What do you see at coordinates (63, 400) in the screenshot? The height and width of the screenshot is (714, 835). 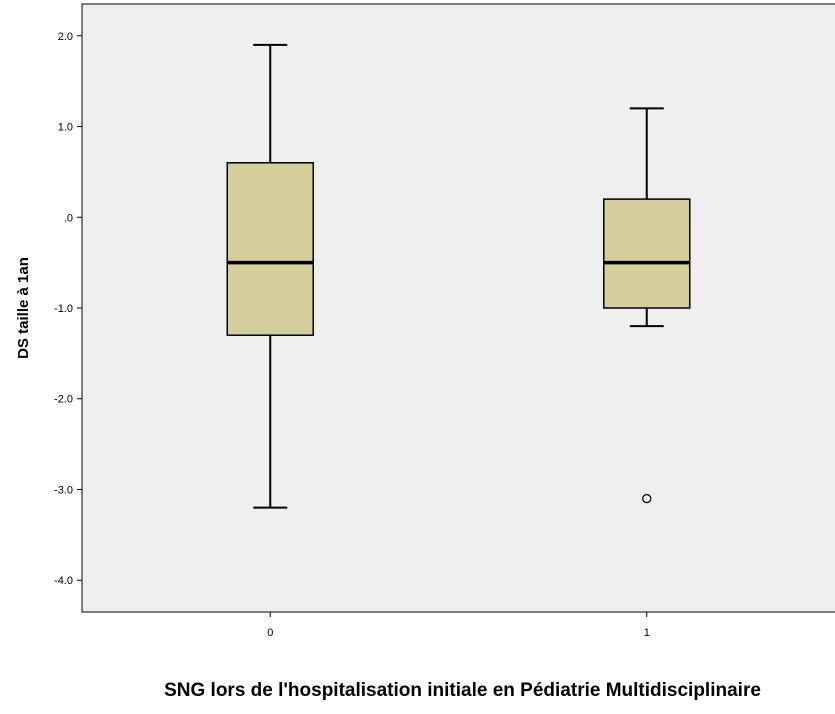 I see `y-tick-label: -2.0` at bounding box center [63, 400].